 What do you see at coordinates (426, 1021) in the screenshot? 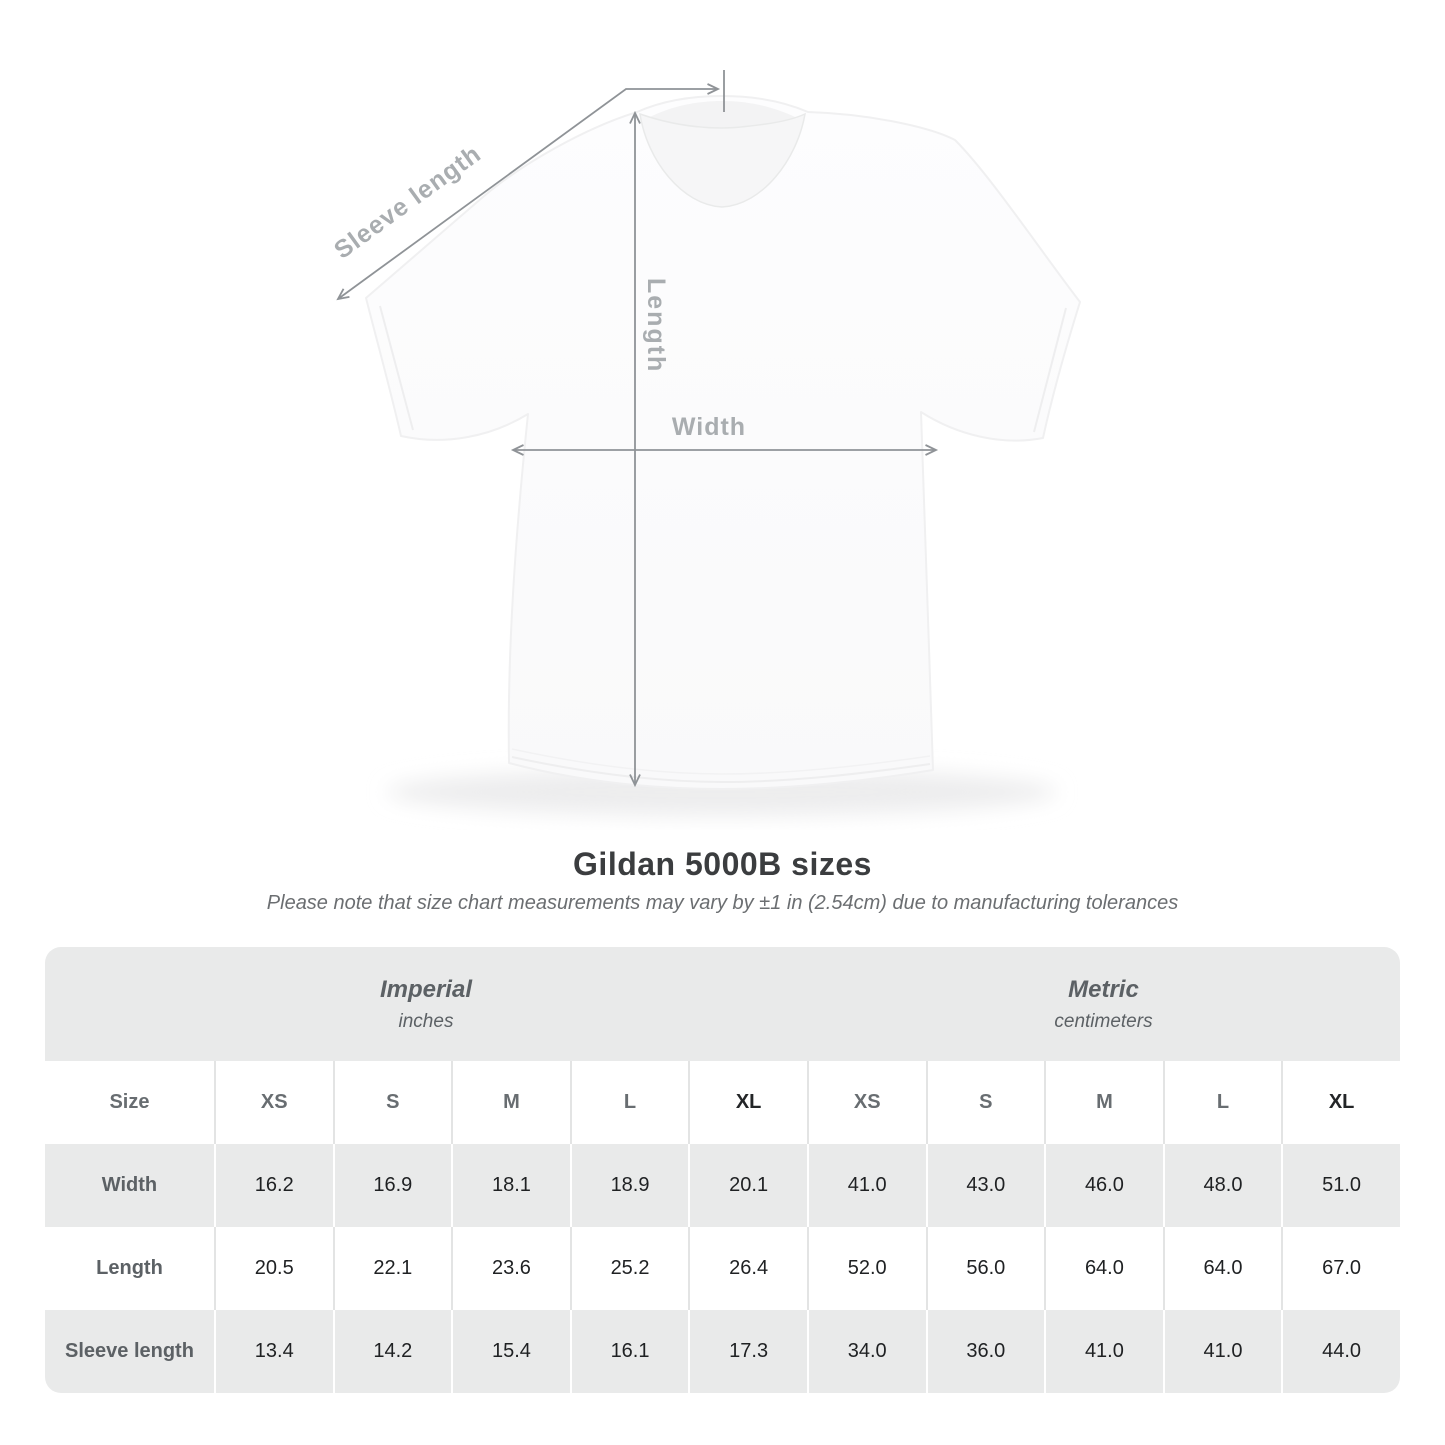
I see `imperial-unit: inches` at bounding box center [426, 1021].